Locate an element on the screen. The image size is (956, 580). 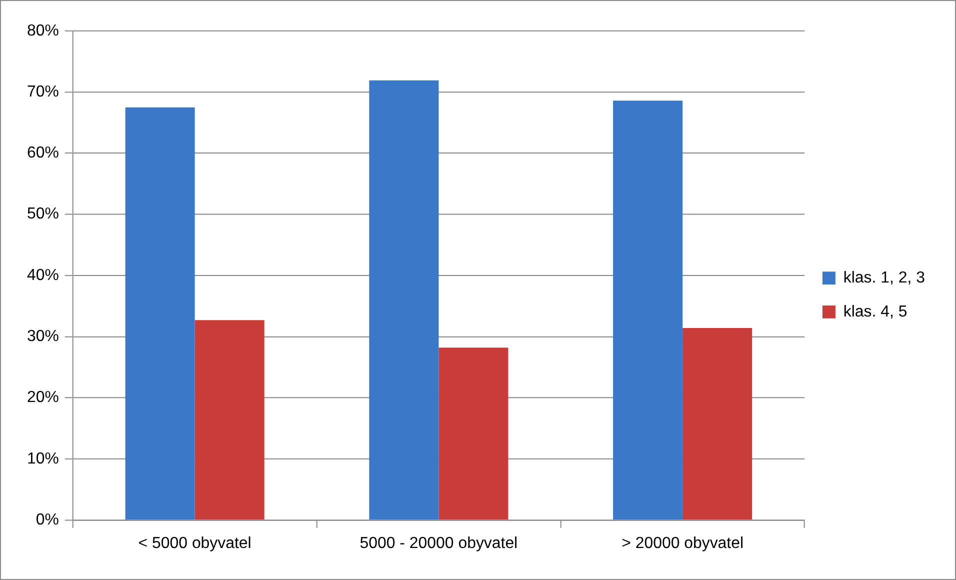
legend-label: klas. 4, 5 is located at coordinates (875, 311).